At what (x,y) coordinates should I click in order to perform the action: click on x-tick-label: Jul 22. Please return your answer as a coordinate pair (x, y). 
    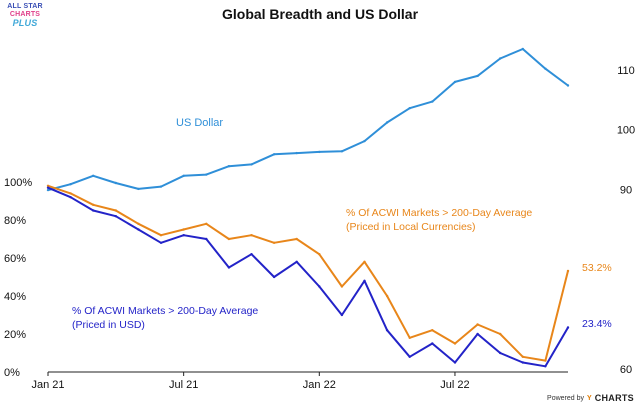
    Looking at the image, I should click on (454, 385).